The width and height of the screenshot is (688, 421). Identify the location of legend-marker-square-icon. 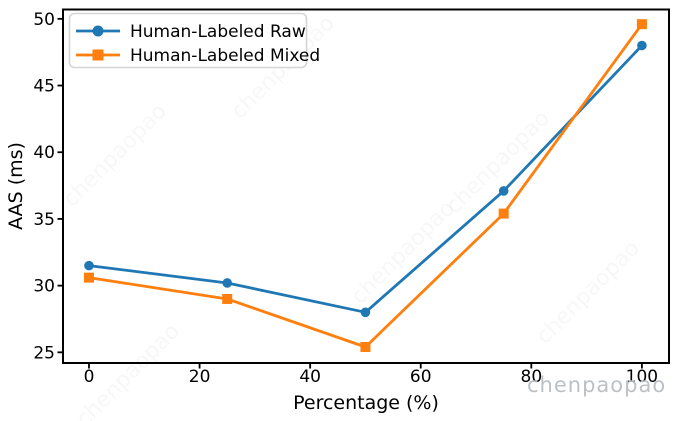
(98, 55).